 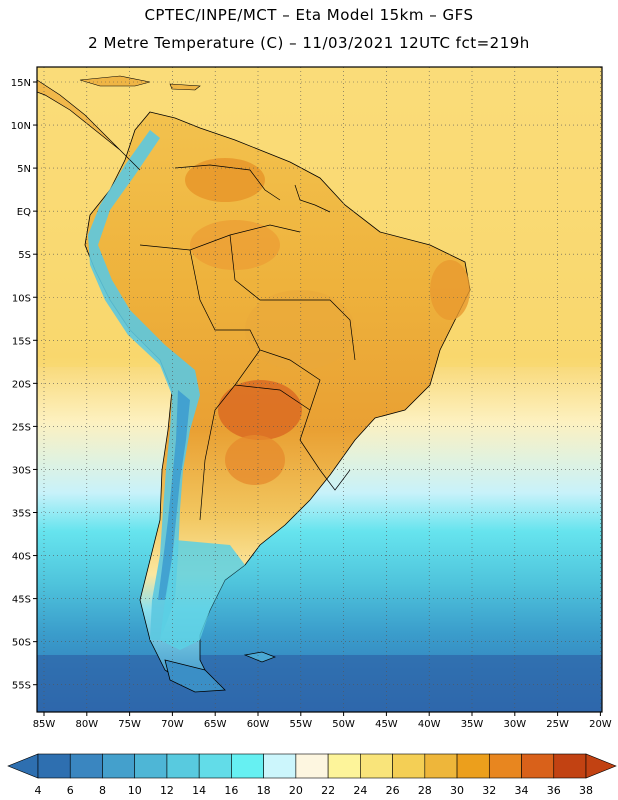 I want to click on colorbar-label: 32, so click(x=489, y=790).